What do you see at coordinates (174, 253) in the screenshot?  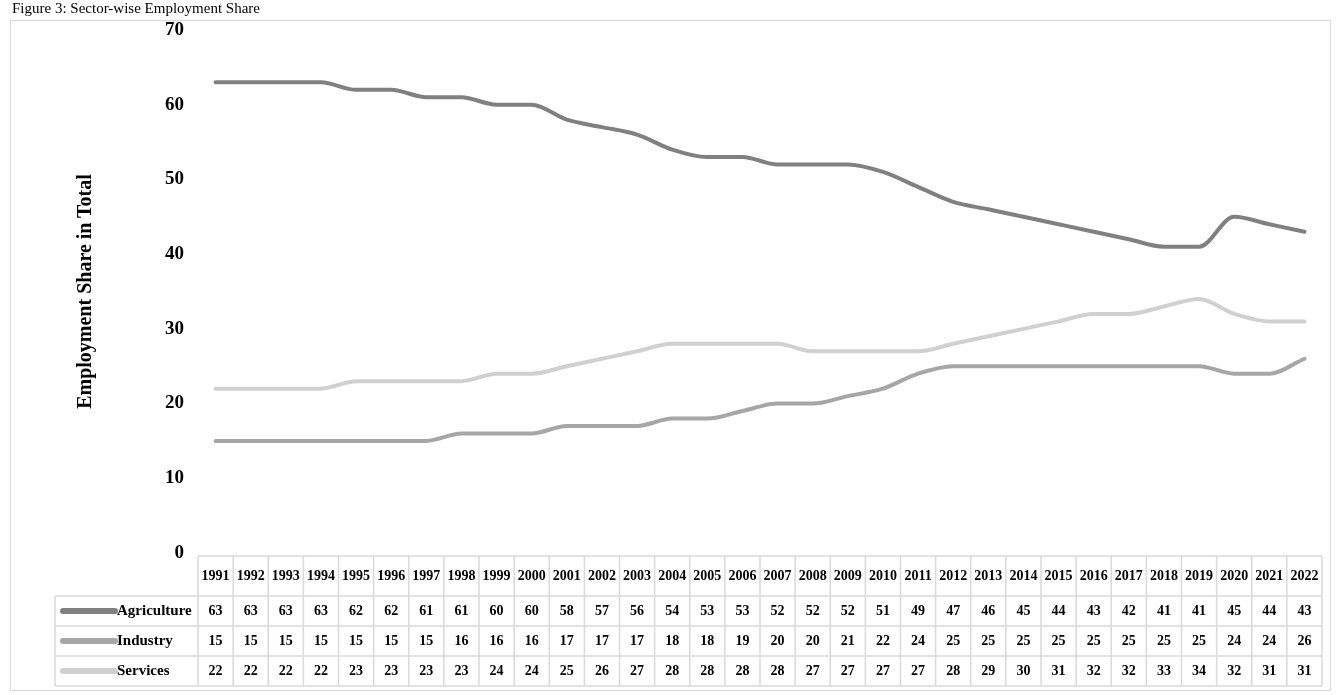 I see `y-tick-label: 40` at bounding box center [174, 253].